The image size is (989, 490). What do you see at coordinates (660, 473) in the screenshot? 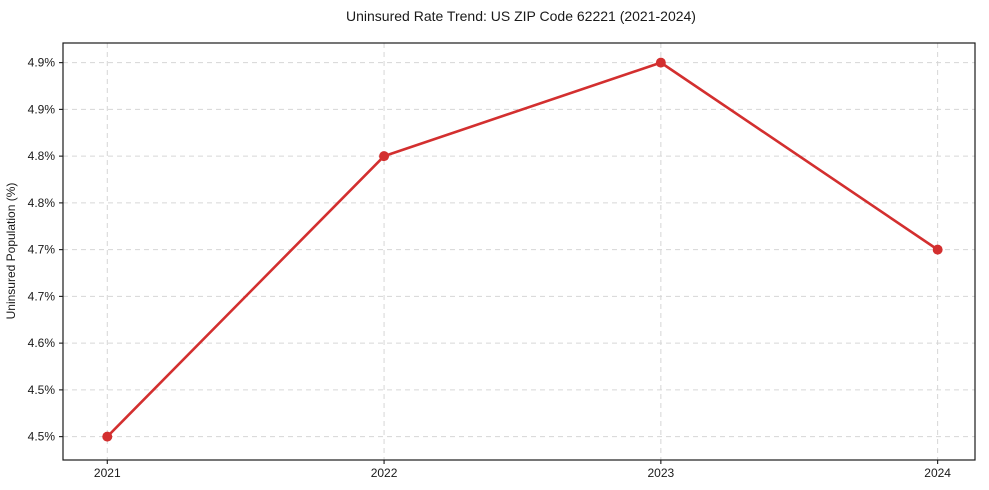
I see `x-tick-label: 2023` at bounding box center [660, 473].